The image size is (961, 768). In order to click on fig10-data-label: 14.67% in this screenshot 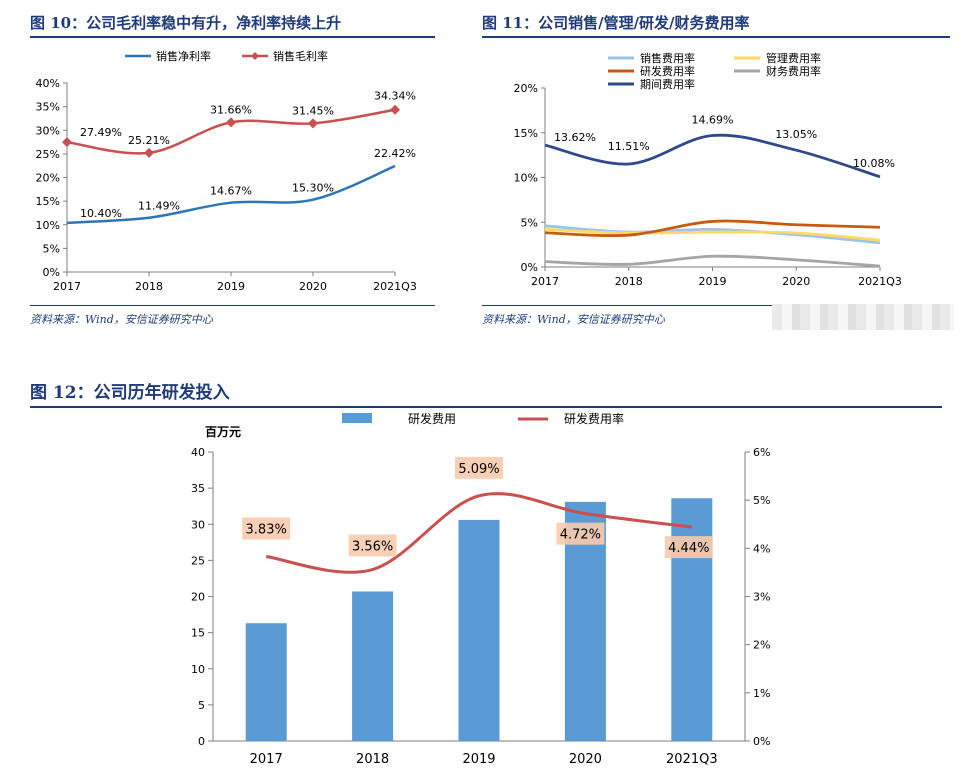, I will do `click(231, 191)`.